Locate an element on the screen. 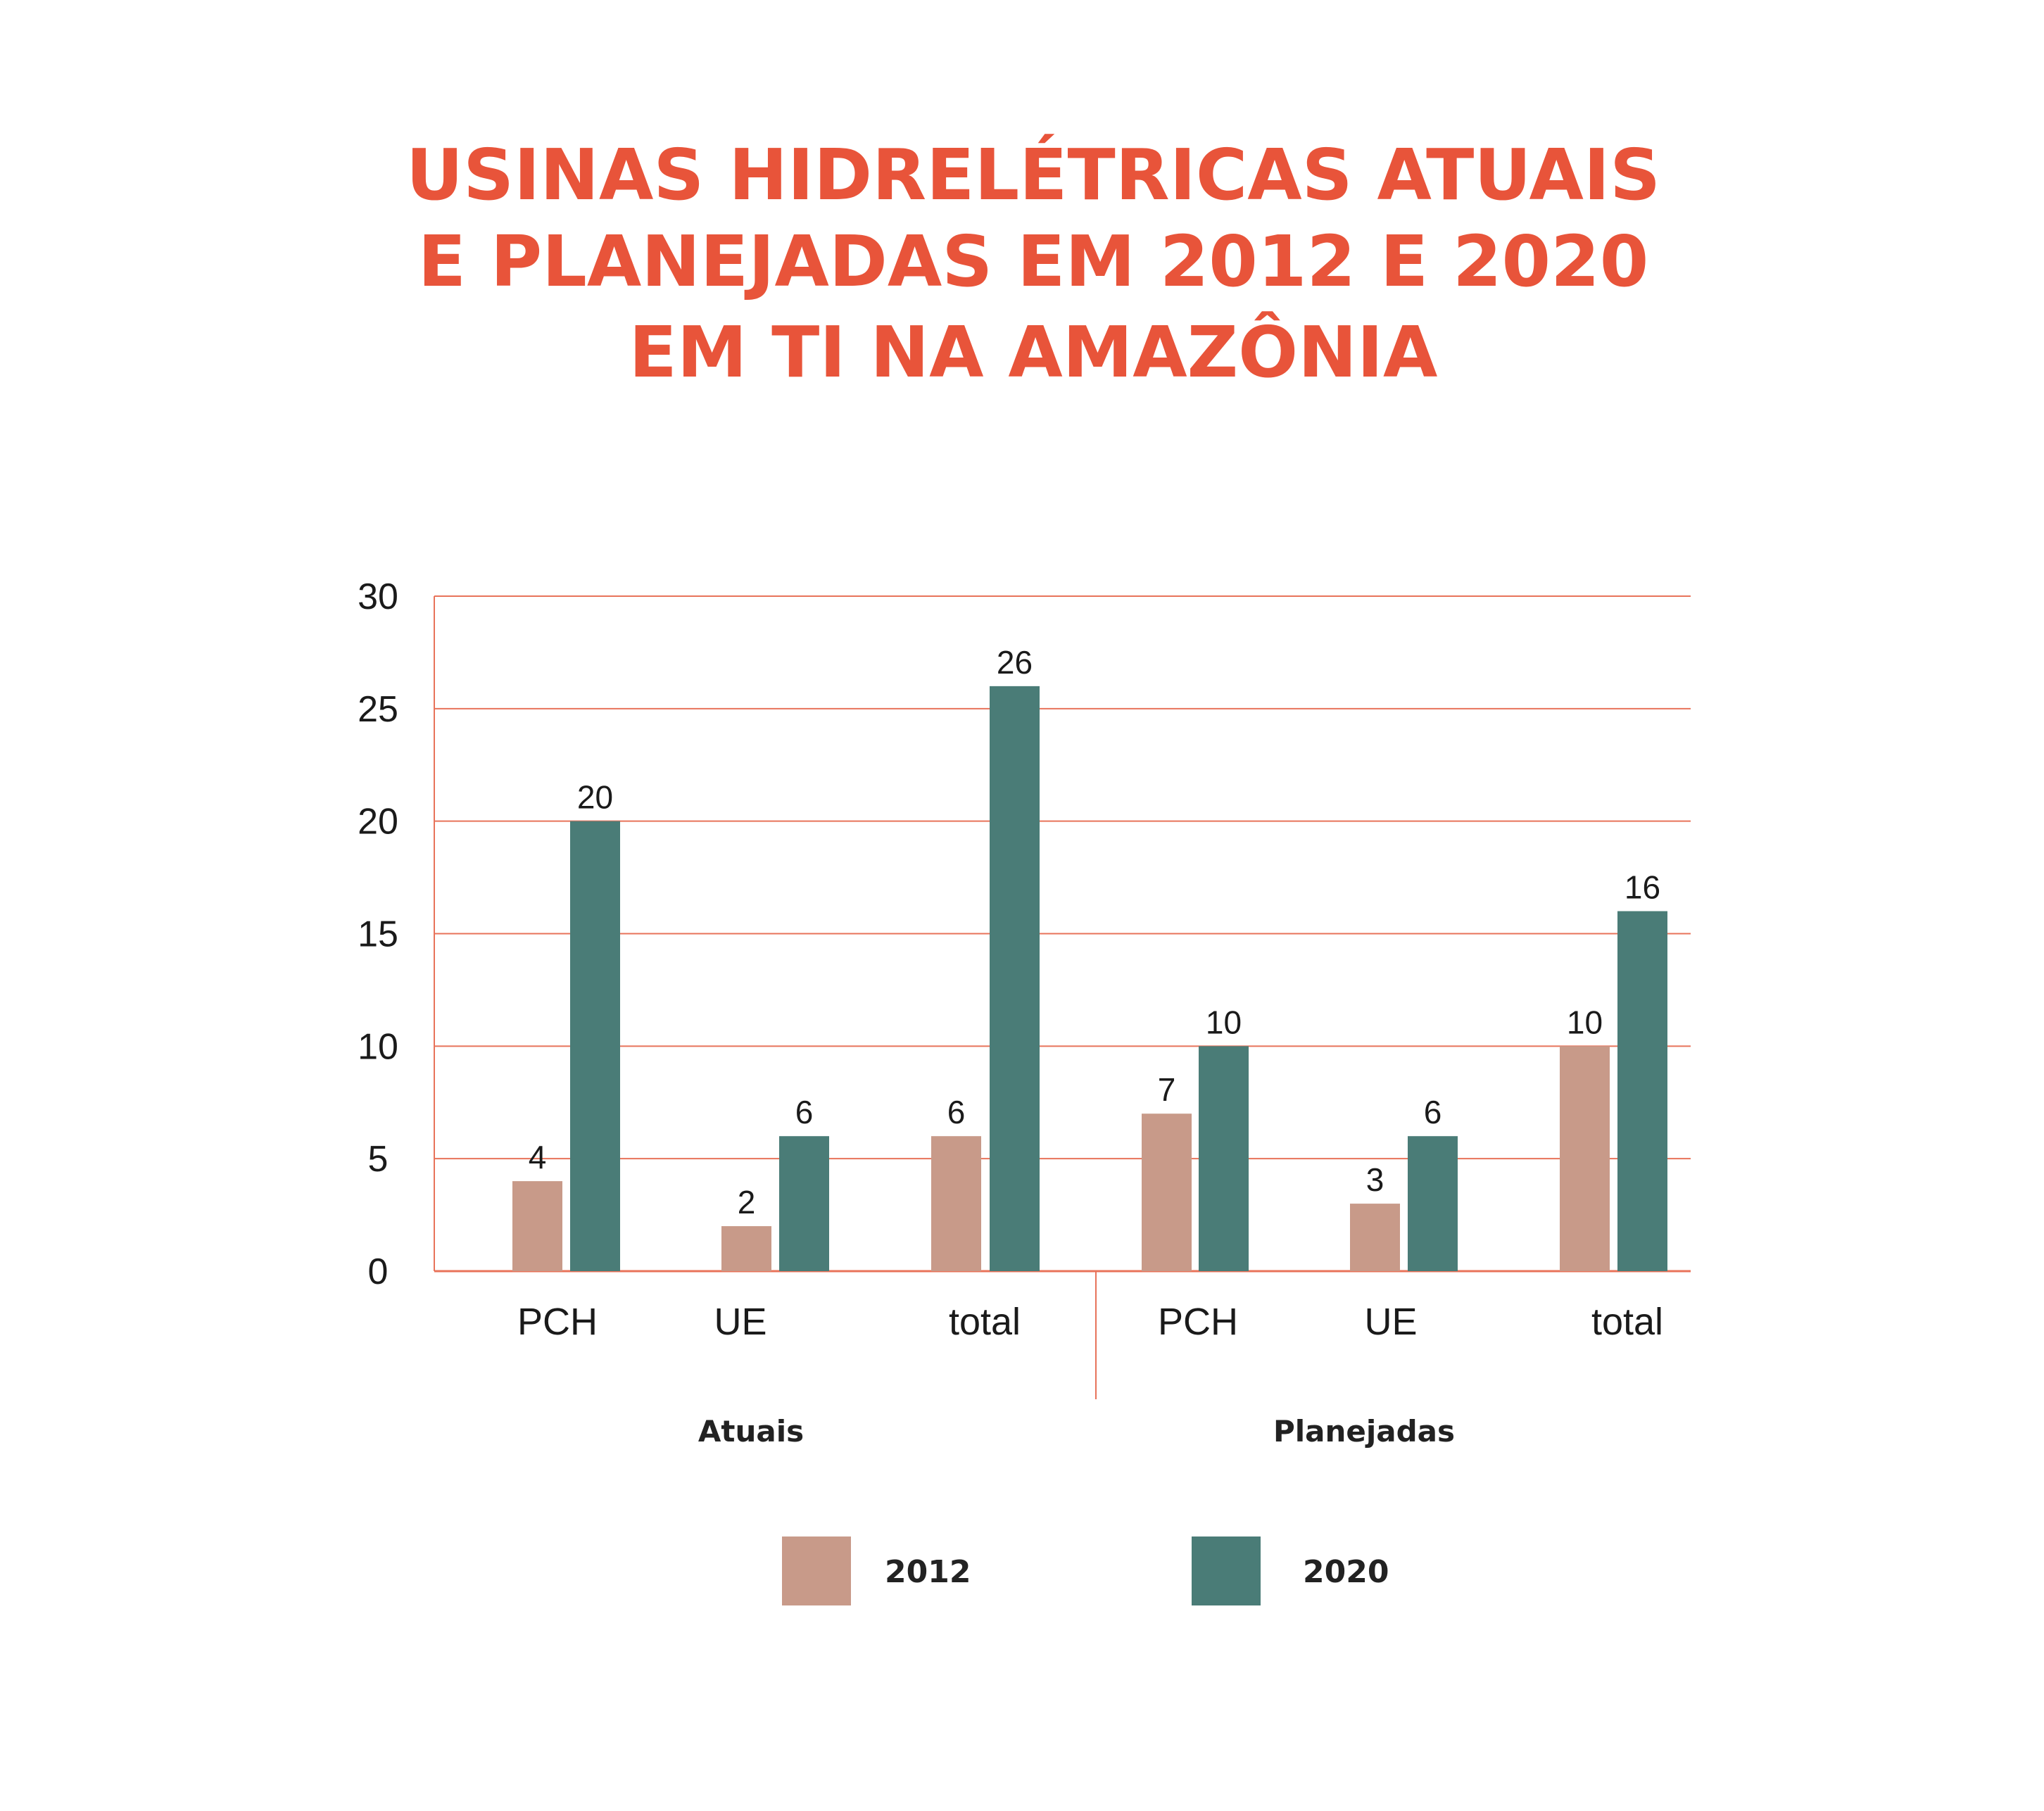 The image size is (2044, 1811). data-label: 3 is located at coordinates (1375, 1179).